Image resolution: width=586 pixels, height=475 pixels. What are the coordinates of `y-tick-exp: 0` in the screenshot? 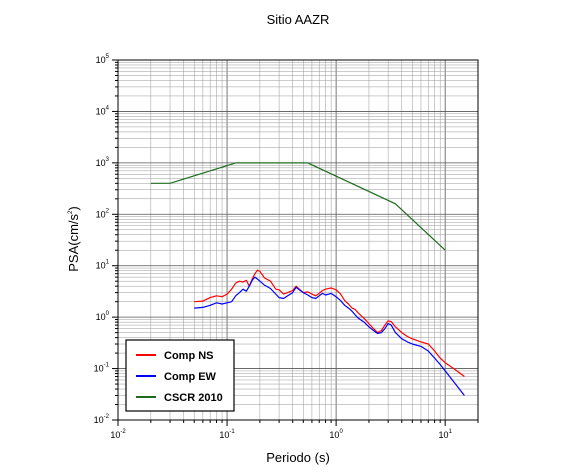 It's located at (108, 314).